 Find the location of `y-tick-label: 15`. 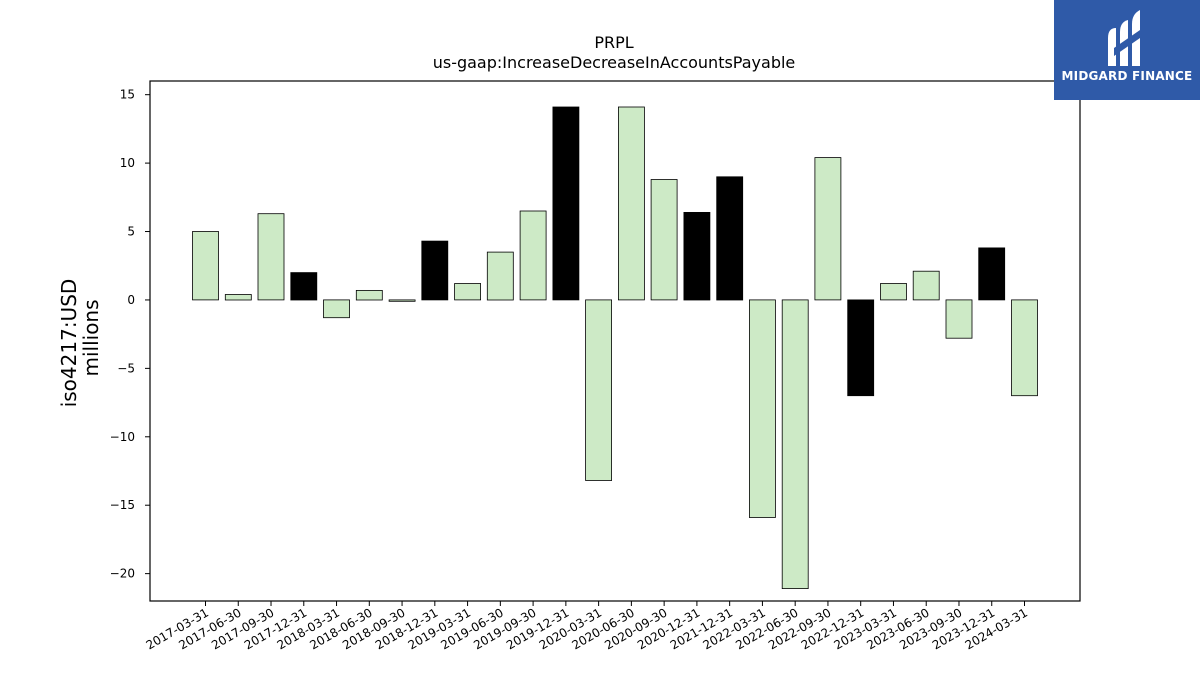

y-tick-label: 15 is located at coordinates (127, 95).